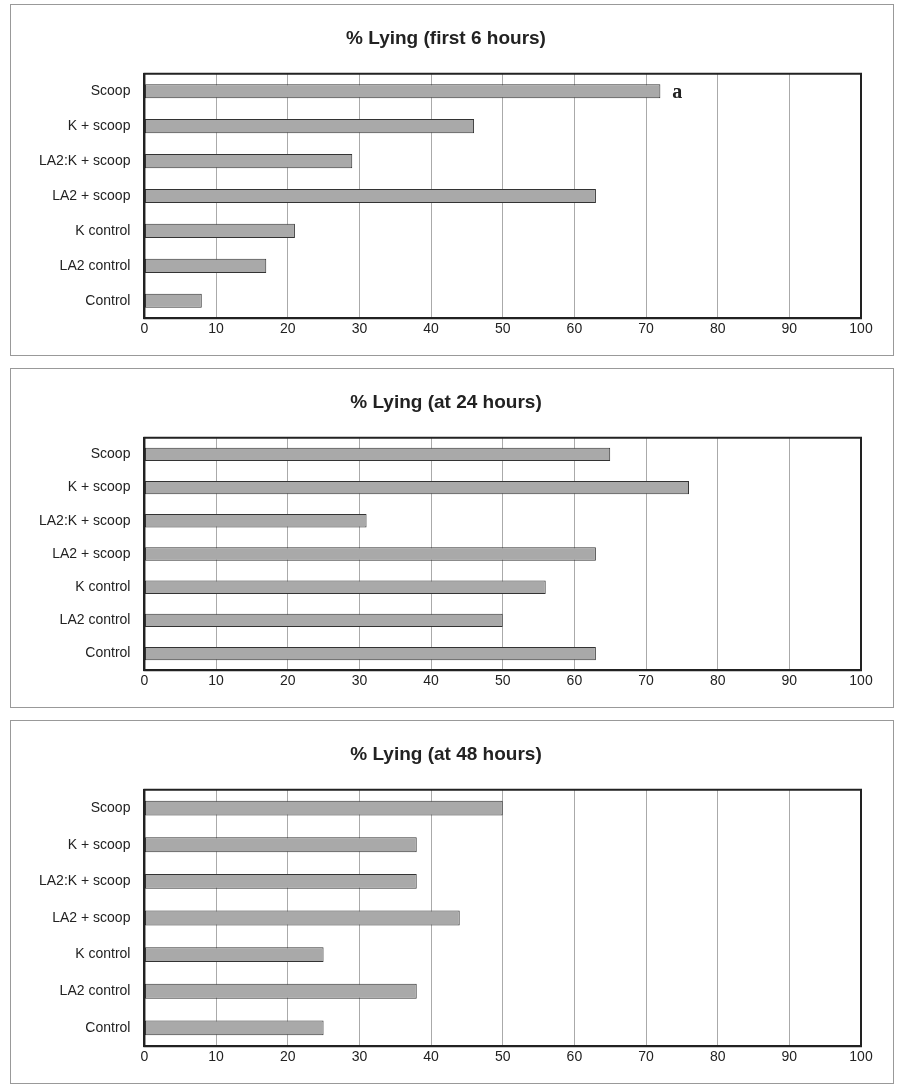 Image resolution: width=904 pixels, height=1090 pixels. What do you see at coordinates (446, 401) in the screenshot?
I see `chart-title: % Lying (at 24 hours)` at bounding box center [446, 401].